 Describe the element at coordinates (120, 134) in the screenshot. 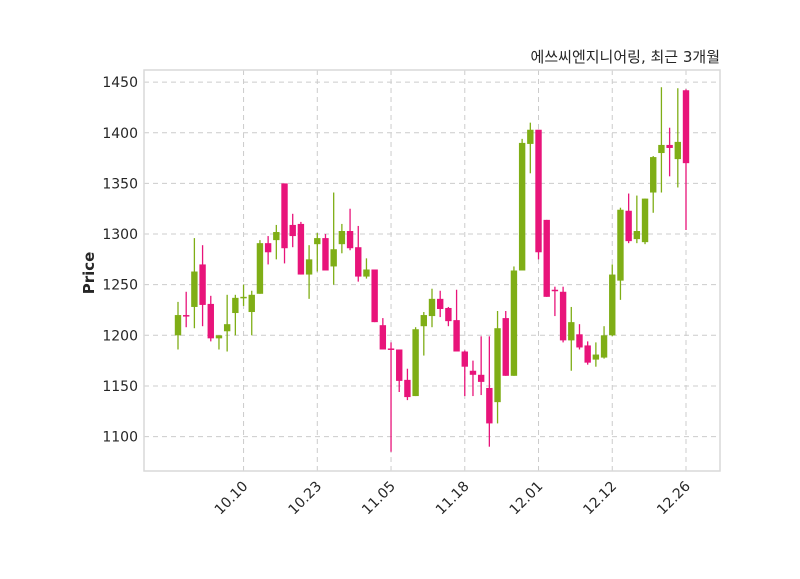

I see `y-tick-label: 1400` at that location.